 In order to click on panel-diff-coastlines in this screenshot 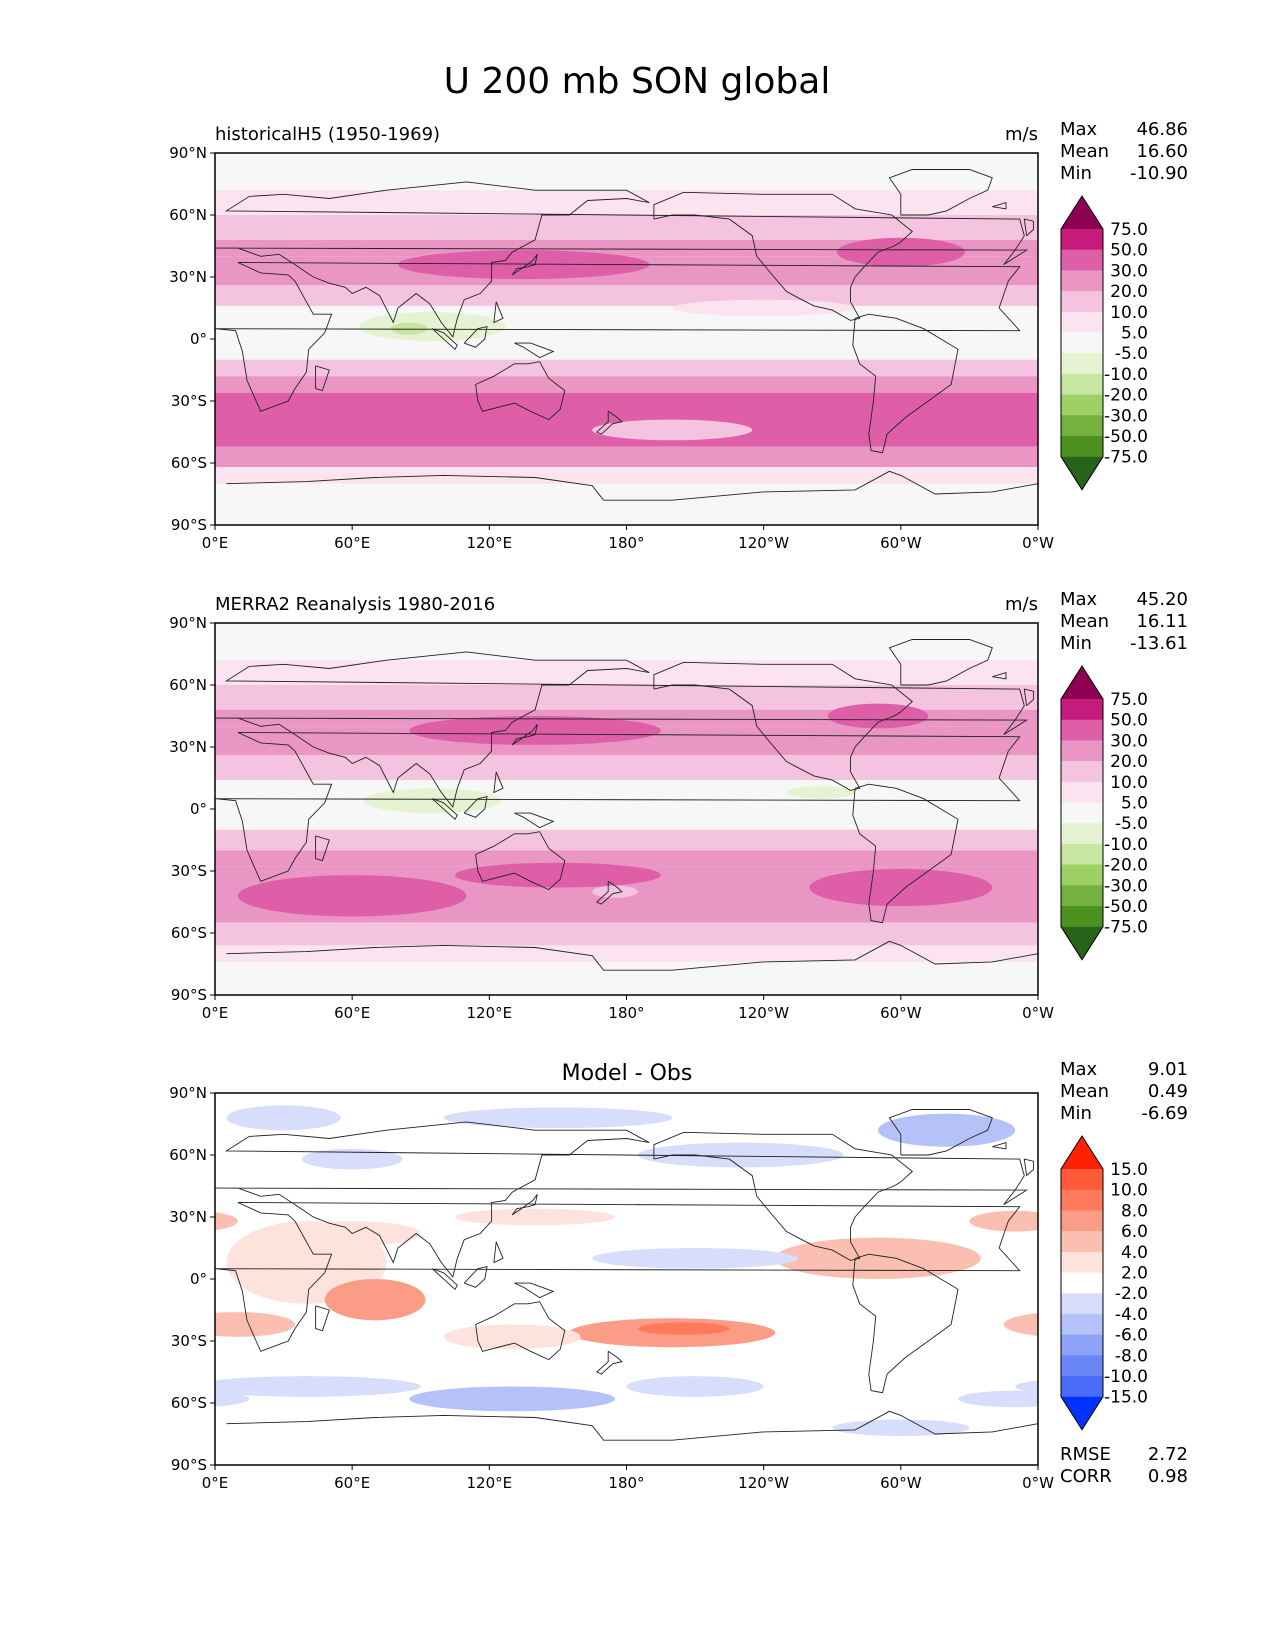, I will do `click(626, 1275)`.